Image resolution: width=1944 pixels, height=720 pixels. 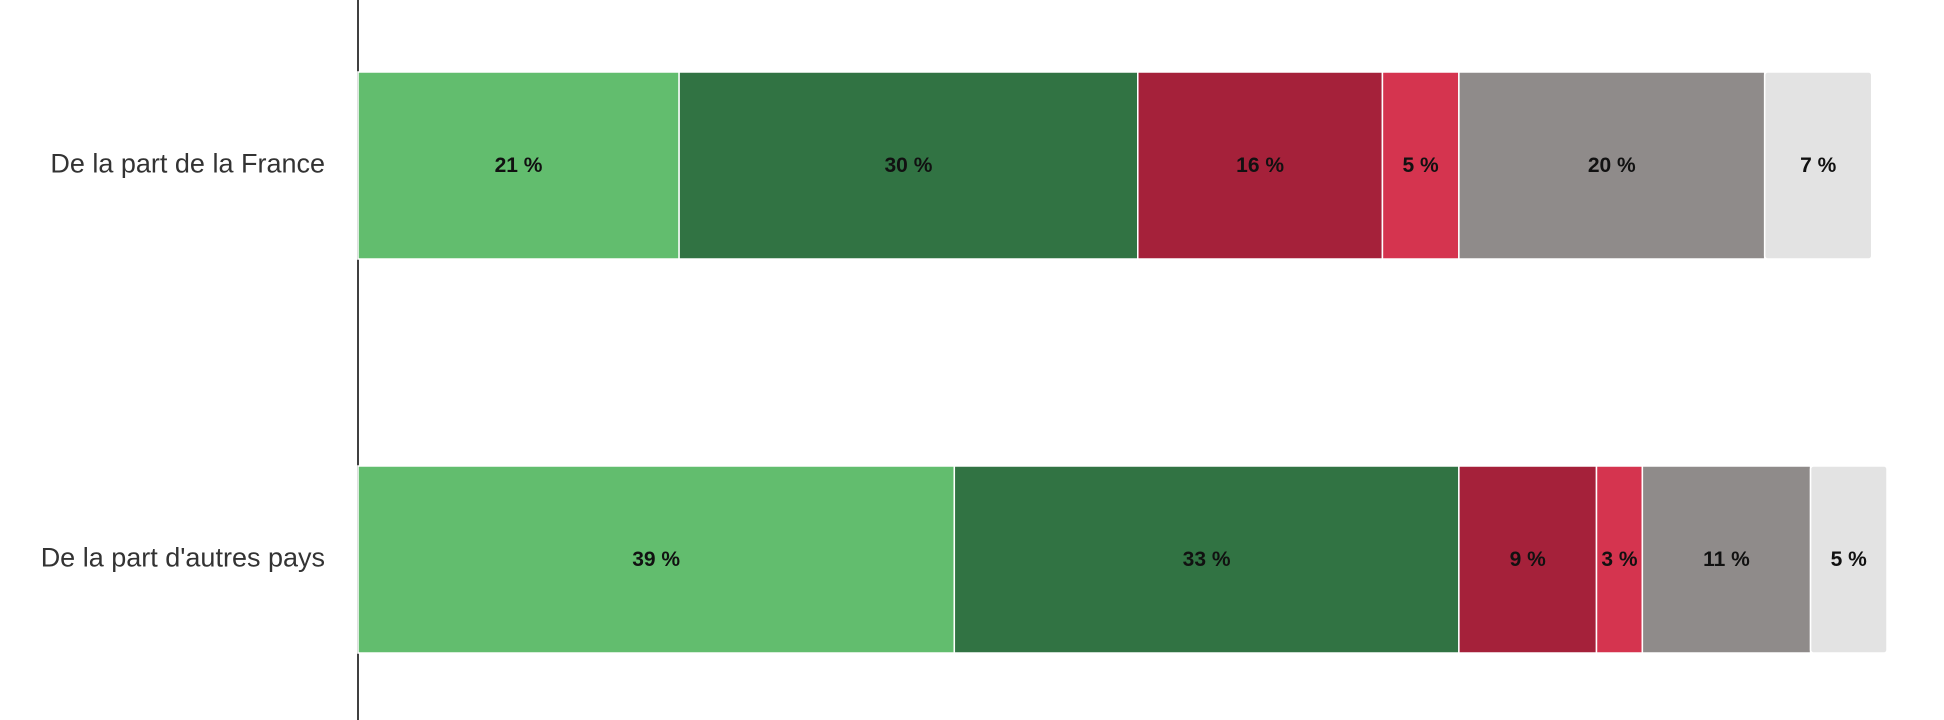 I want to click on value-label: 30 %, so click(x=909, y=165).